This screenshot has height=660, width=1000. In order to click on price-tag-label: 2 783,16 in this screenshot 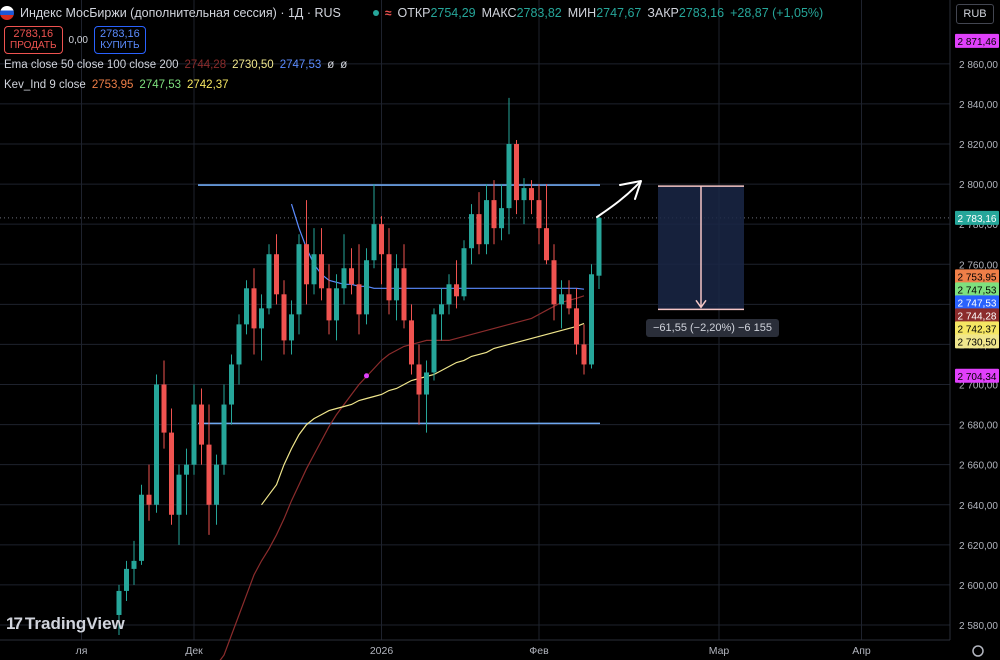, I will do `click(977, 219)`.